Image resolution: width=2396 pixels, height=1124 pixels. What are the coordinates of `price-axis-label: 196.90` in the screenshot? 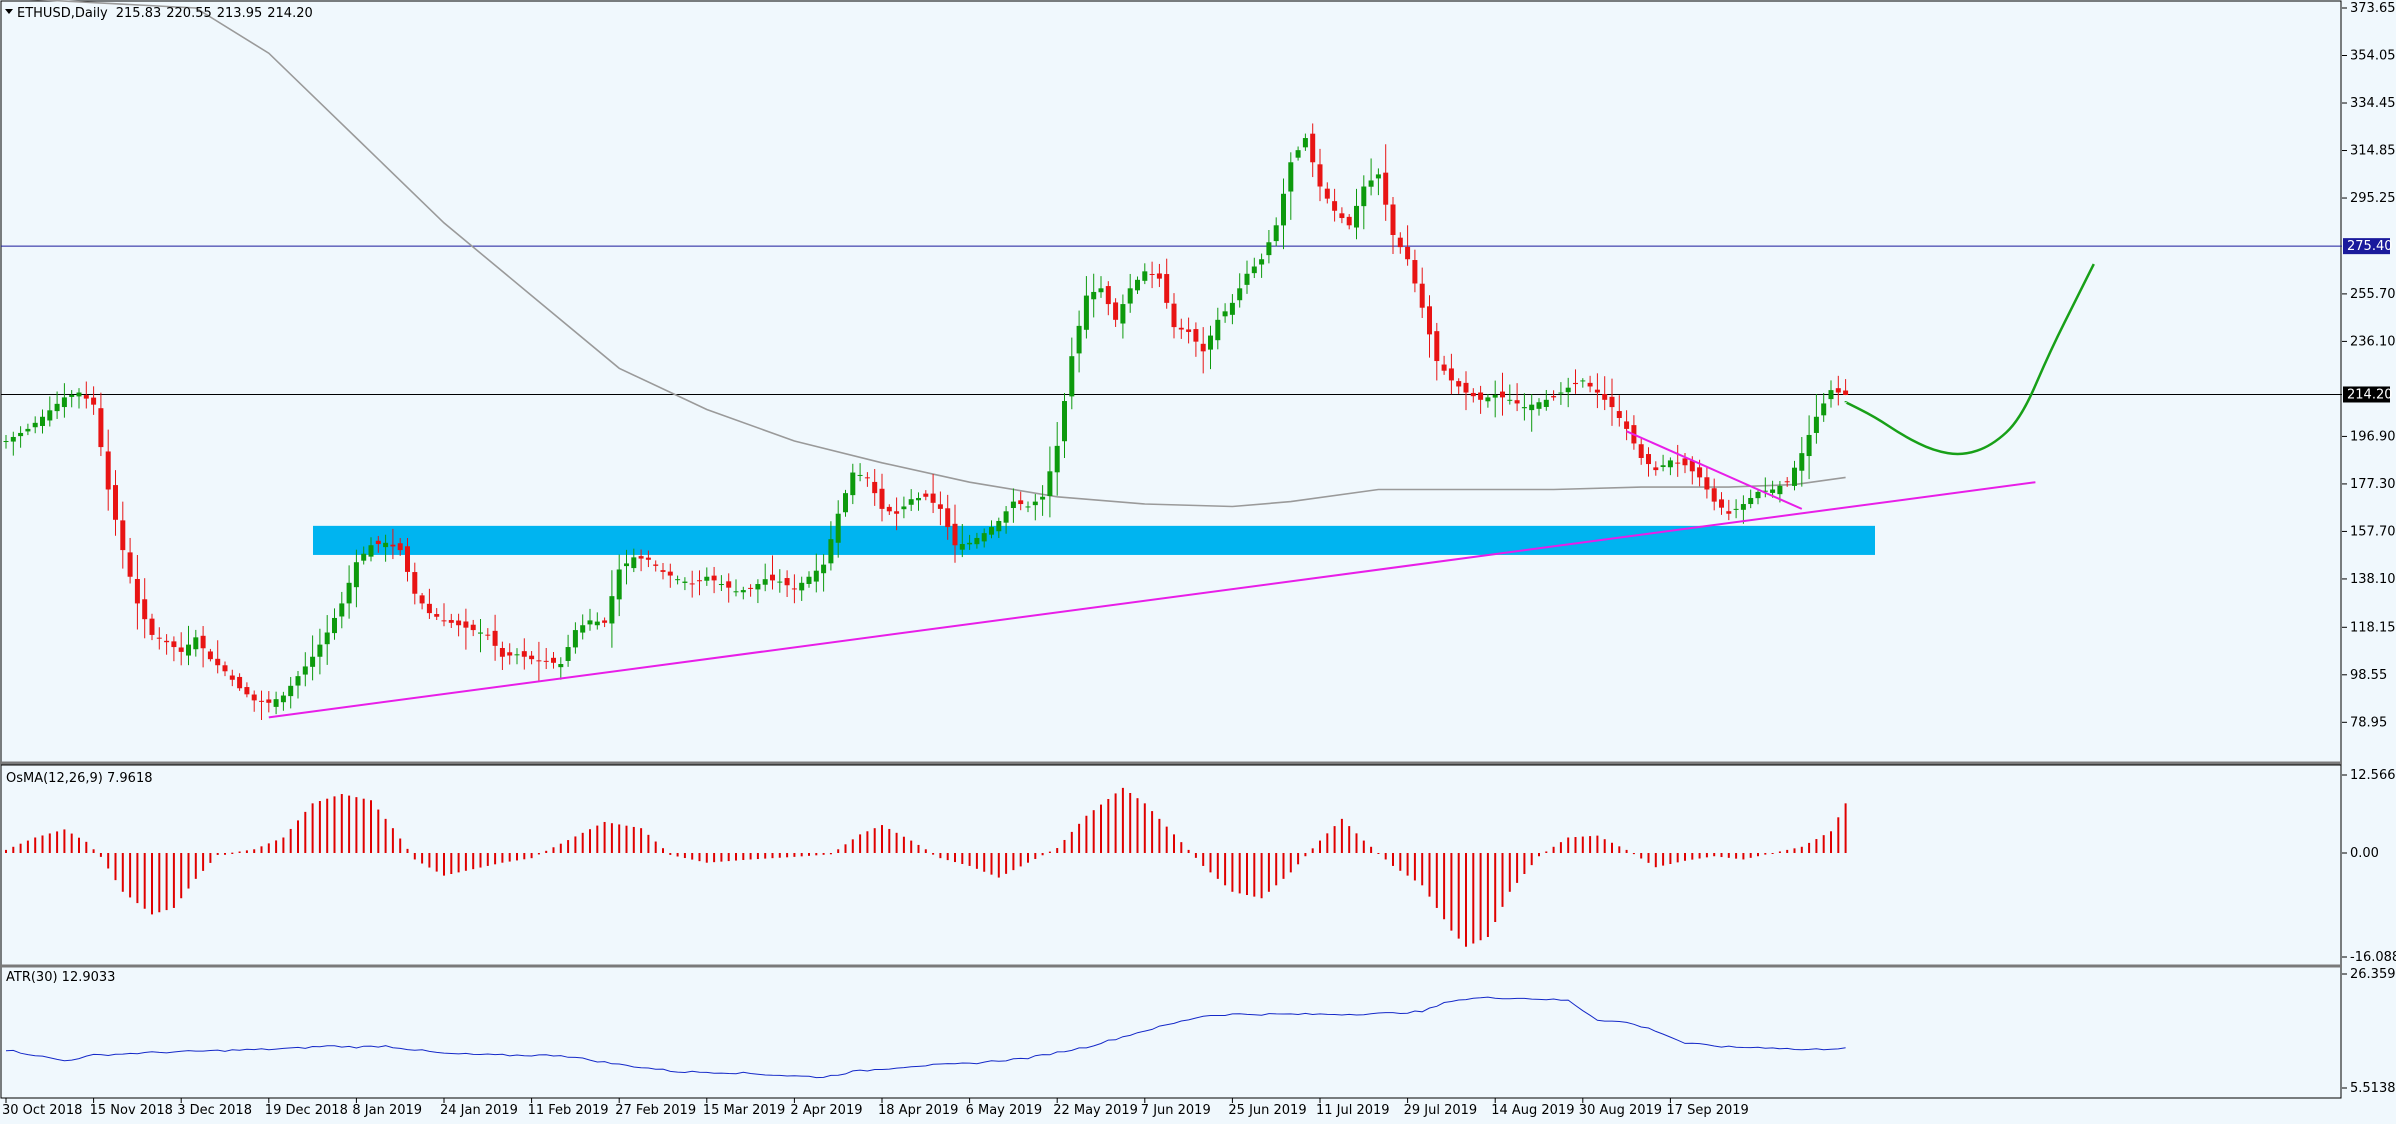 It's located at (2373, 436).